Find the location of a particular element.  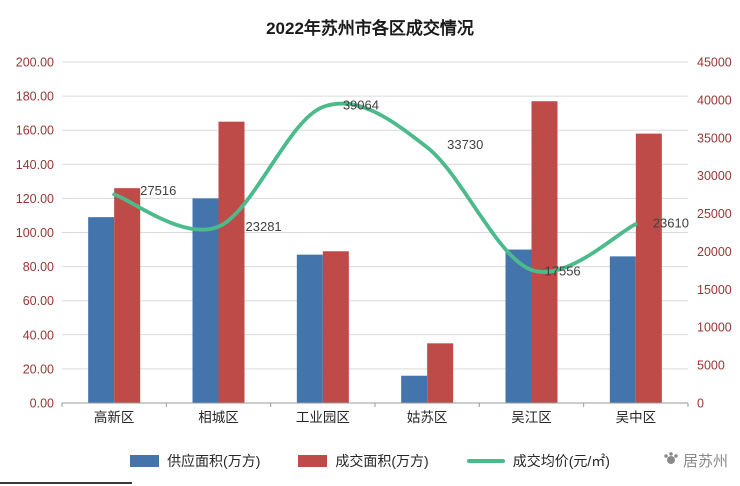

legend-item-supply-area: 供应面积(万方) is located at coordinates (195, 461).